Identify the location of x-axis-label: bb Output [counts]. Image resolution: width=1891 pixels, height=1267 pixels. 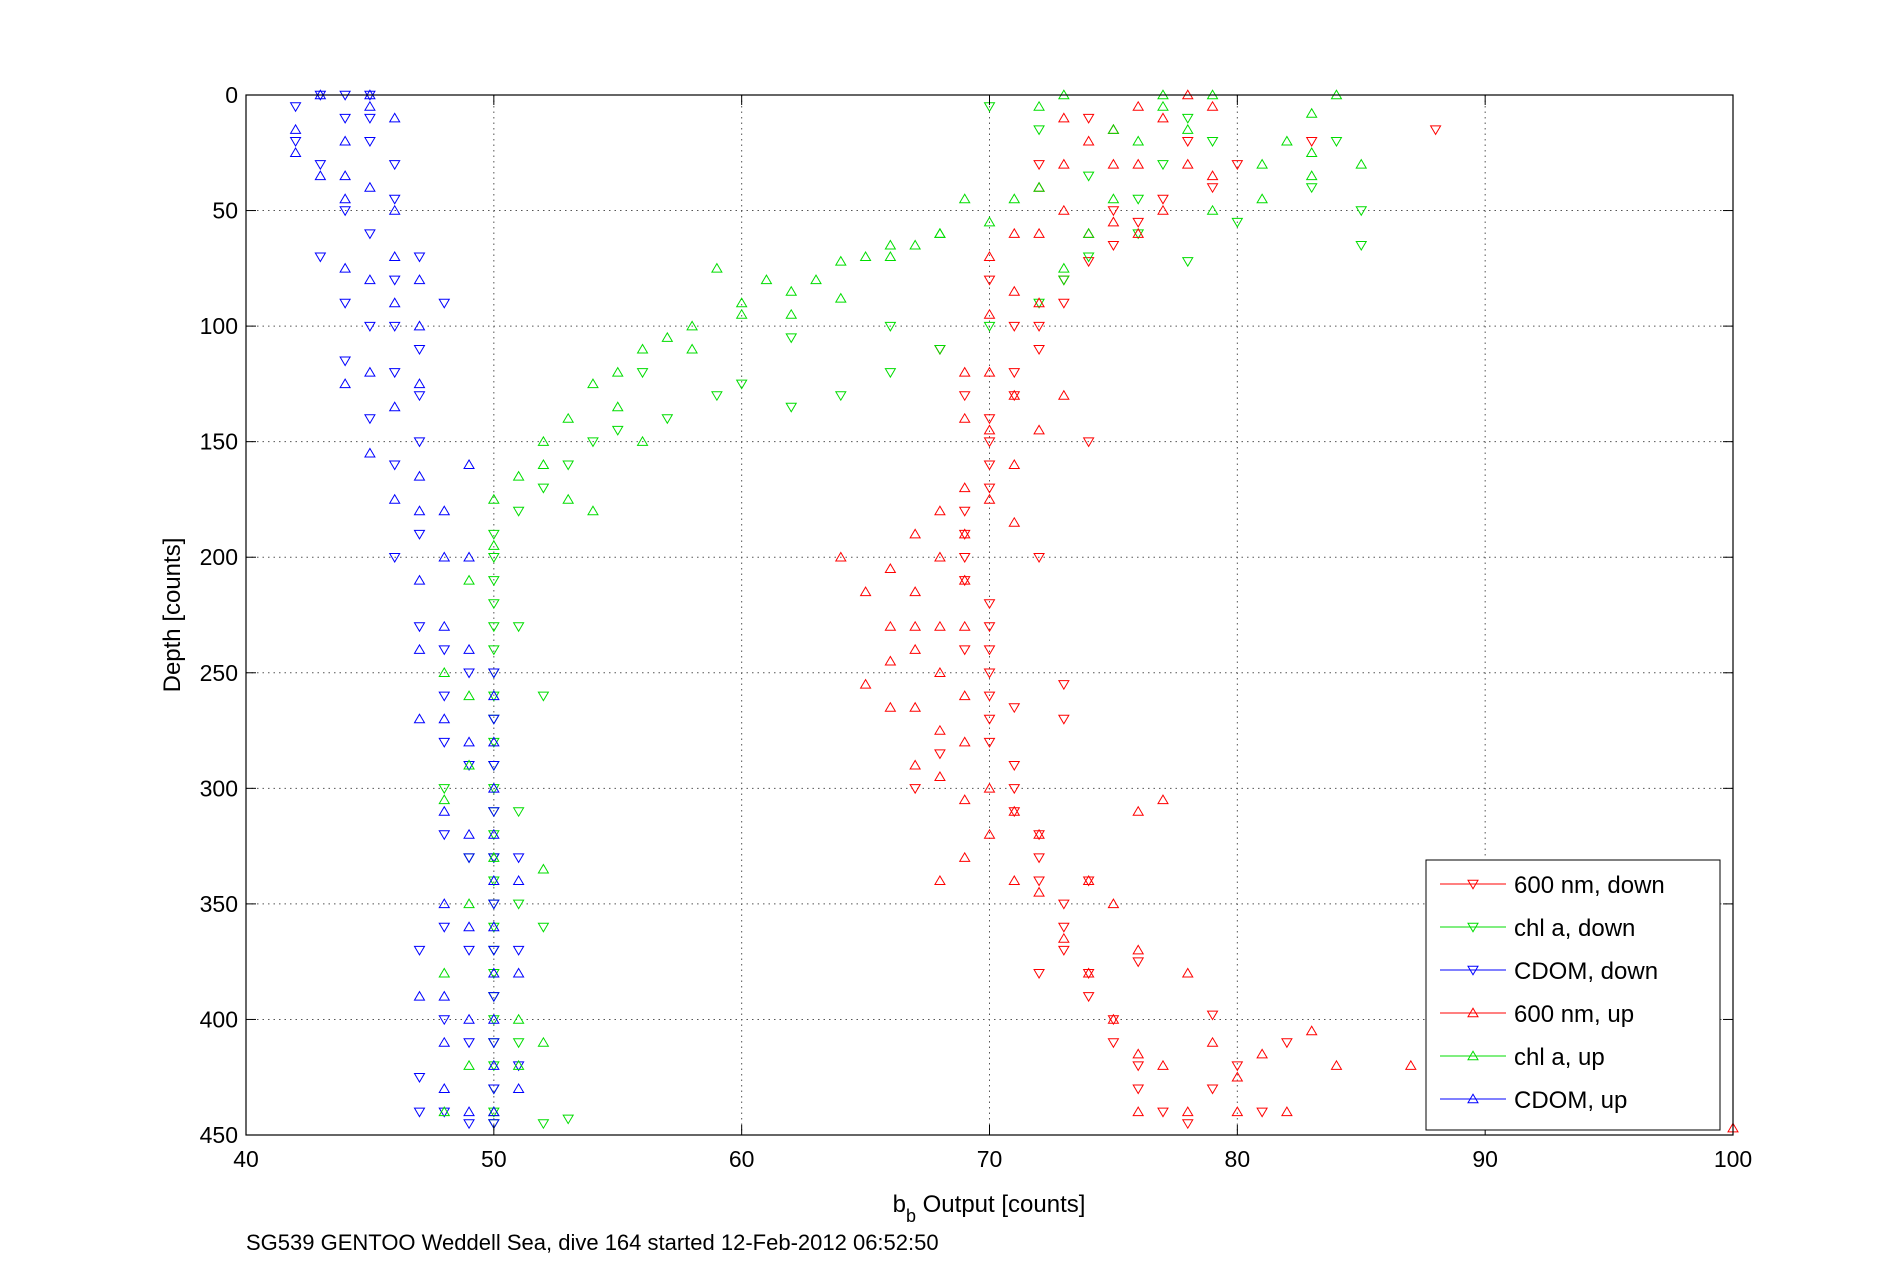
(989, 1208).